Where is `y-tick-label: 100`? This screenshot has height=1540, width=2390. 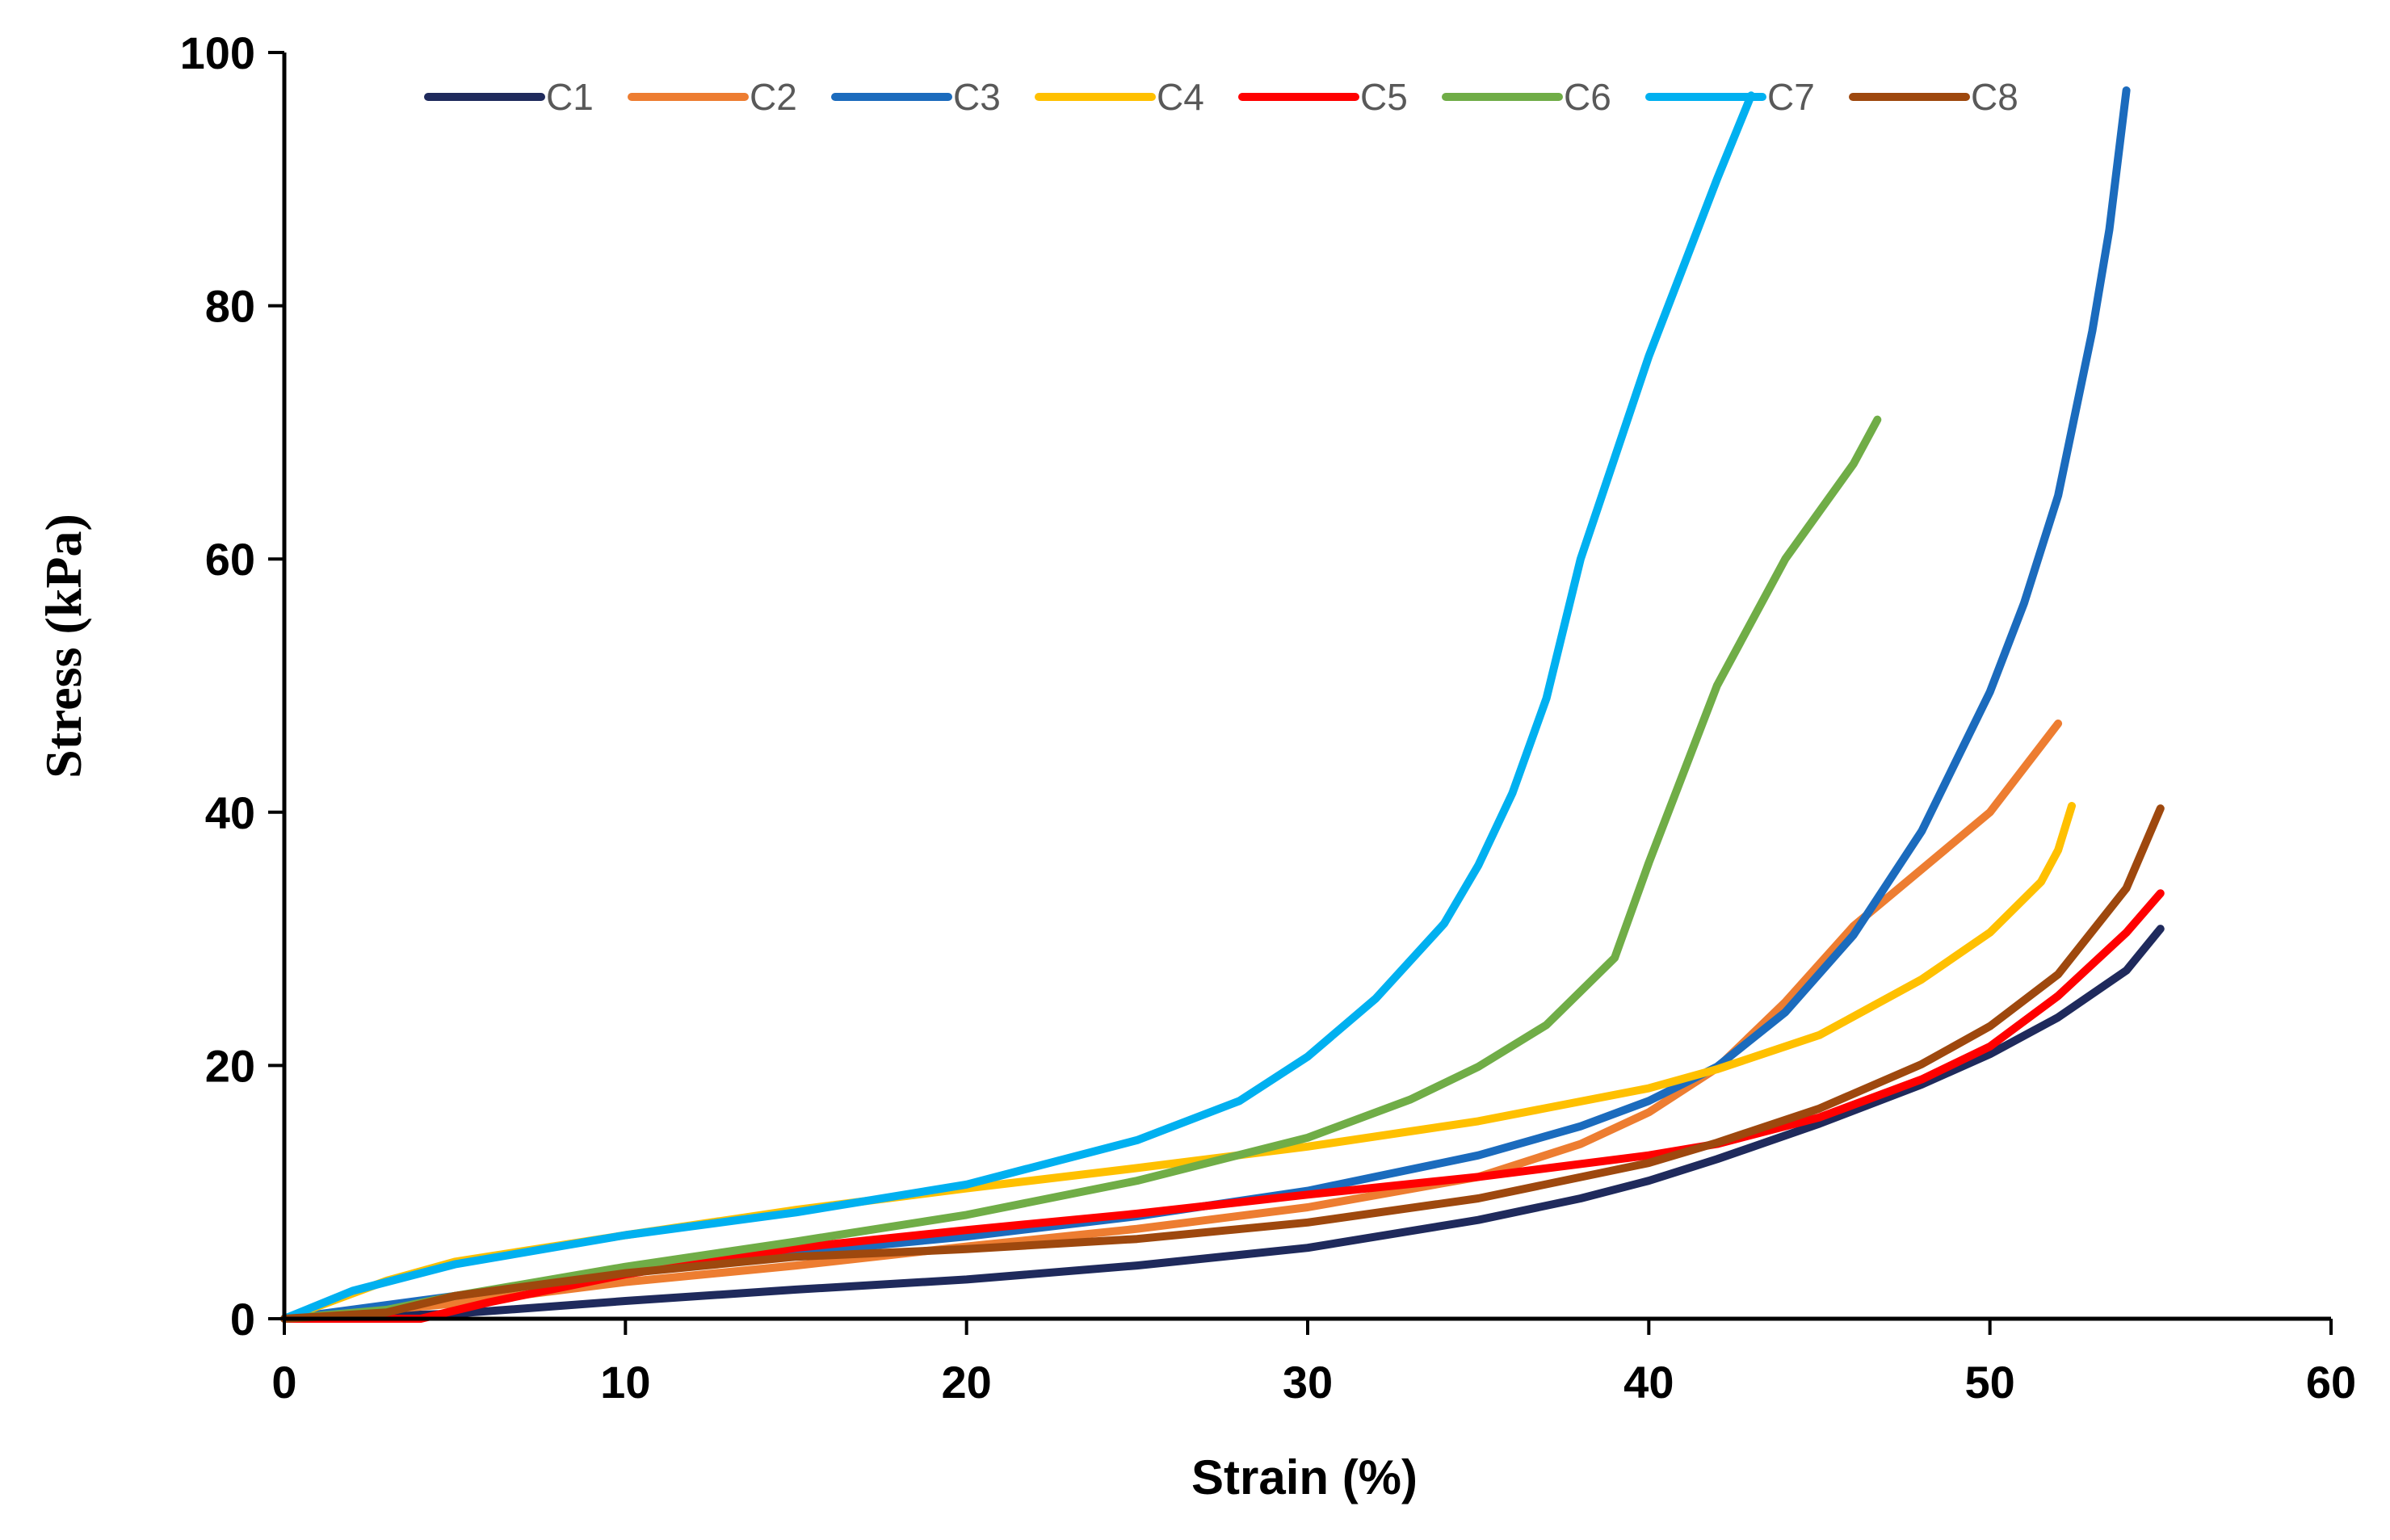 y-tick-label: 100 is located at coordinates (217, 53).